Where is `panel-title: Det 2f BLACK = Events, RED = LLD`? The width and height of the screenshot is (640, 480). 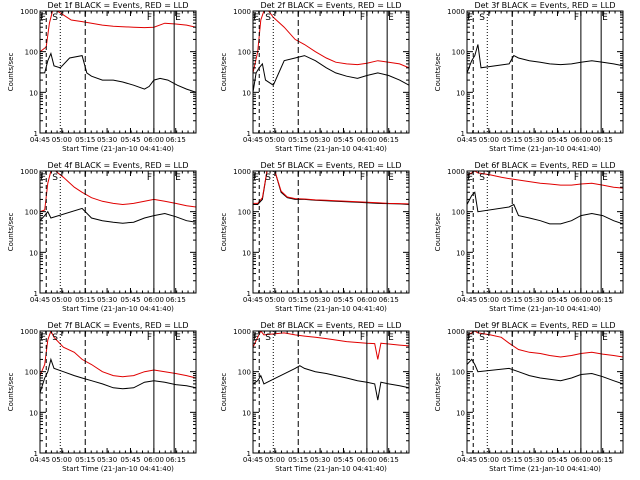 panel-title: Det 2f BLACK = Events, RED = LLD is located at coordinates (330, 5).